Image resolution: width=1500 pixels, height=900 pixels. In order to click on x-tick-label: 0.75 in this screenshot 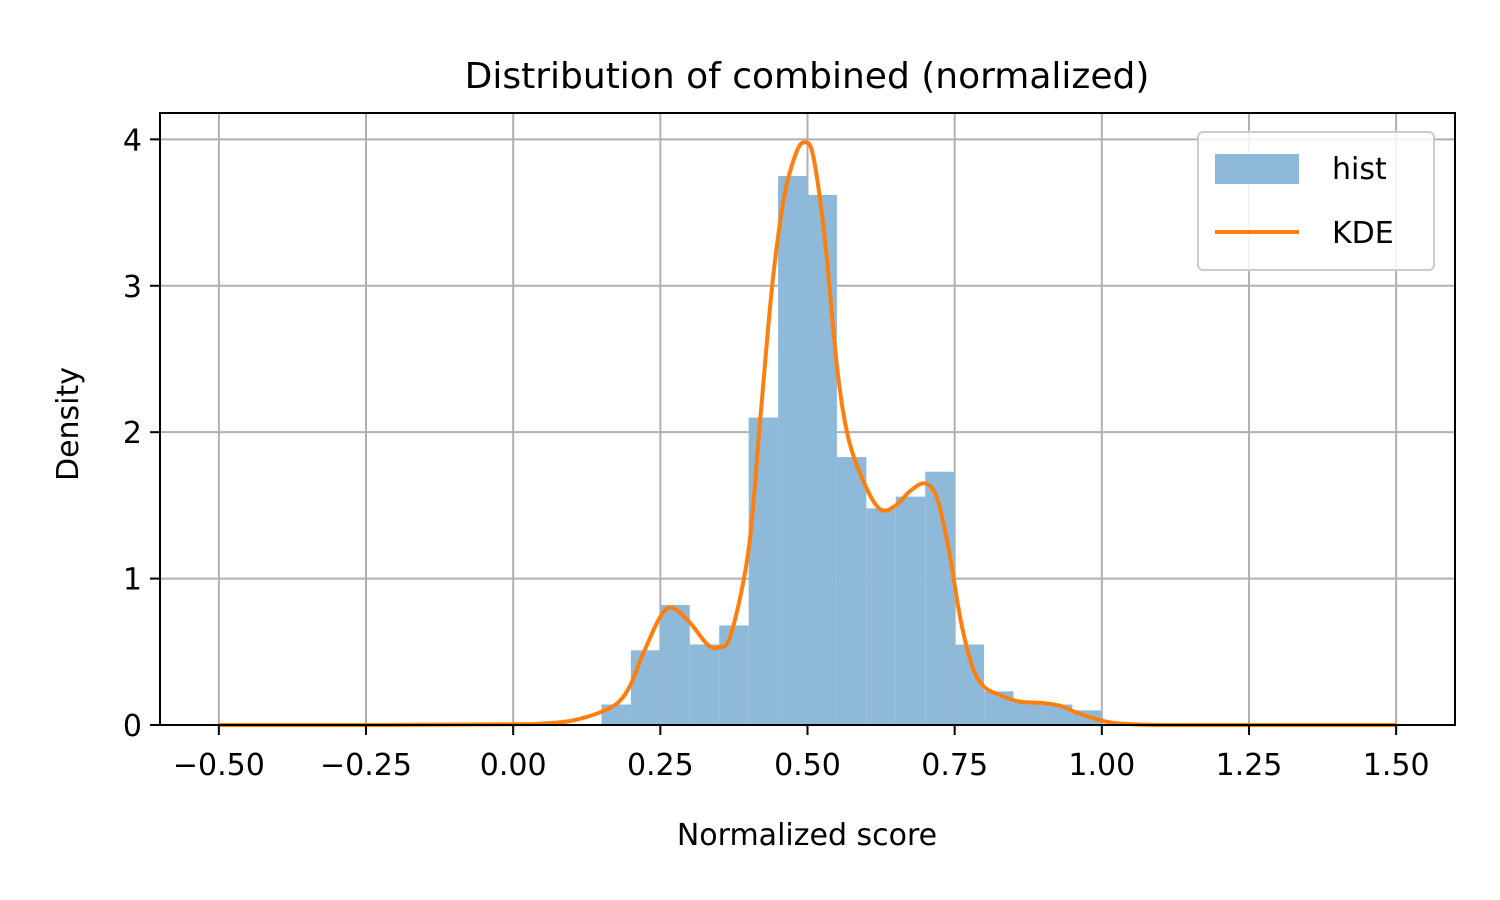, I will do `click(954, 765)`.